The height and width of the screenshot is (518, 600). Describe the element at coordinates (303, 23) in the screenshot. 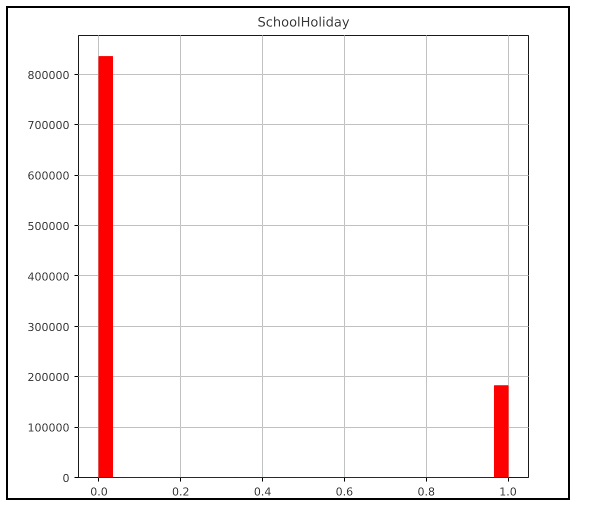

I see `chart-title: SchoolHoliday` at that location.